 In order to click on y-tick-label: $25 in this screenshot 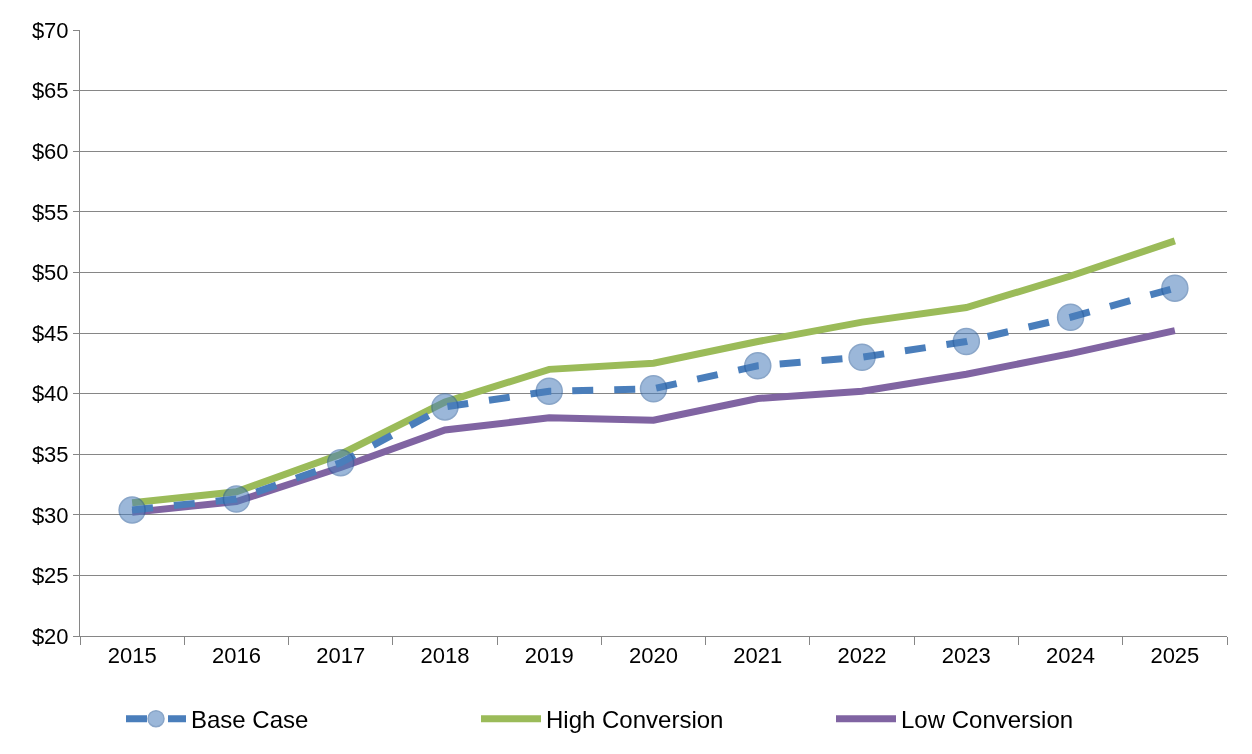, I will do `click(50, 576)`.